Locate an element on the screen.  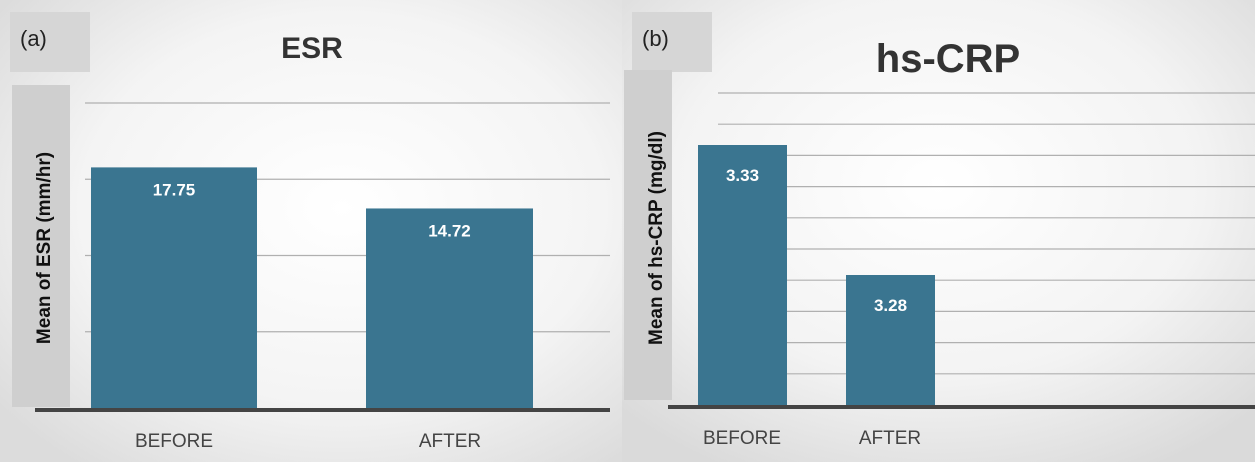
chart-title-hscrp: hs-CRP is located at coordinates (948, 59).